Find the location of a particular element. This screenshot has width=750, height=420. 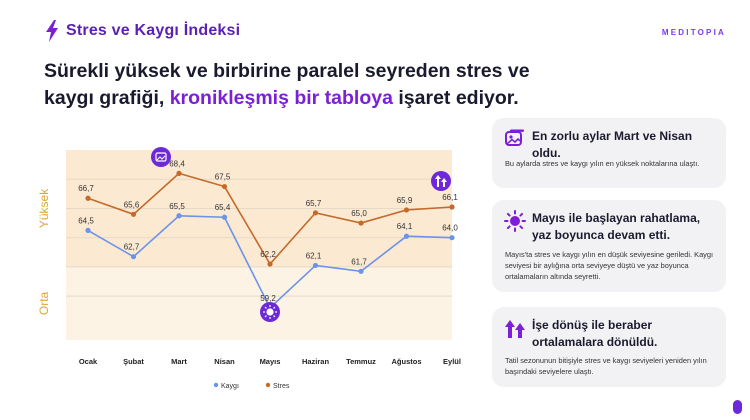

page-title: Stres ve Kaygı İndeksi is located at coordinates (153, 30).